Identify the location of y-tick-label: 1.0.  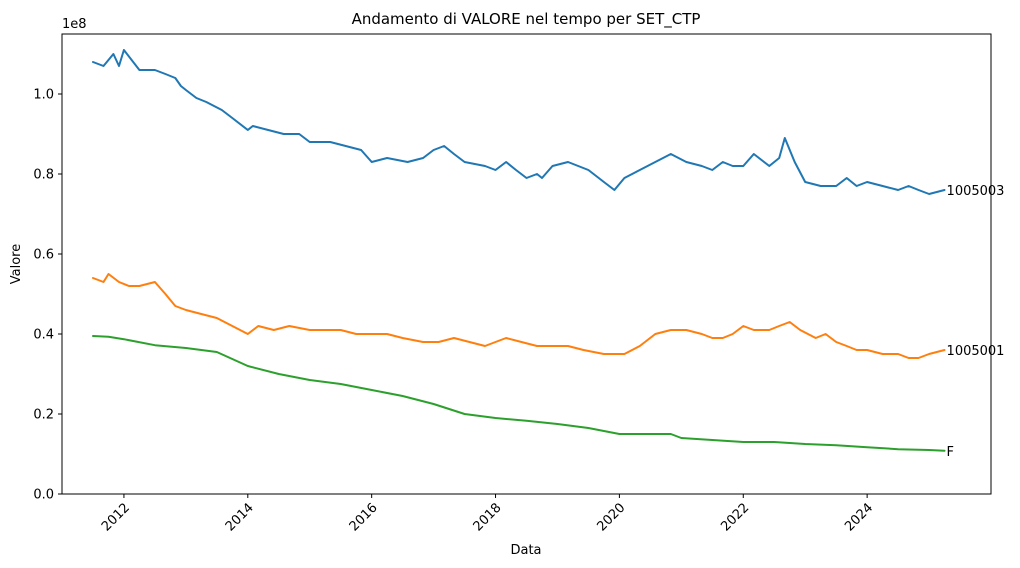
(43, 95).